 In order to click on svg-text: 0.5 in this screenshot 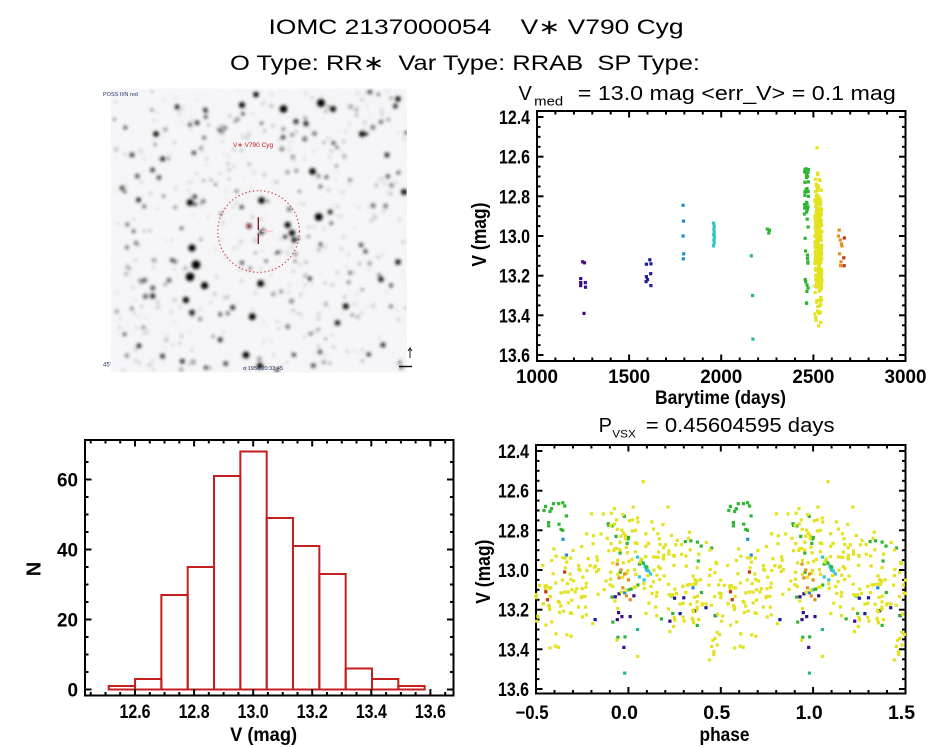, I will do `click(716, 713)`.